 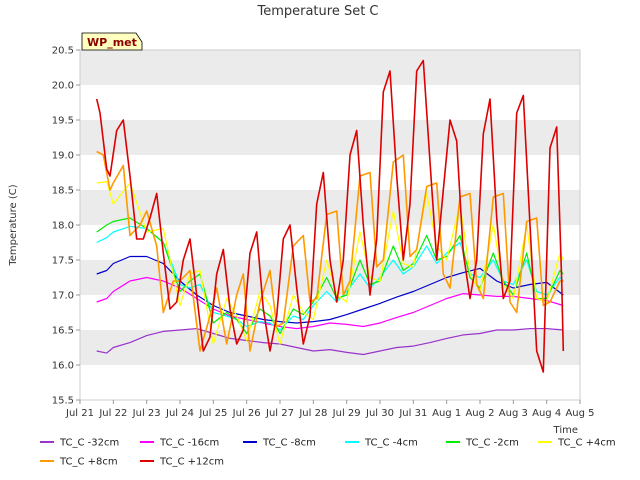 I want to click on x-tick-label: Aug 4, so click(x=546, y=413).